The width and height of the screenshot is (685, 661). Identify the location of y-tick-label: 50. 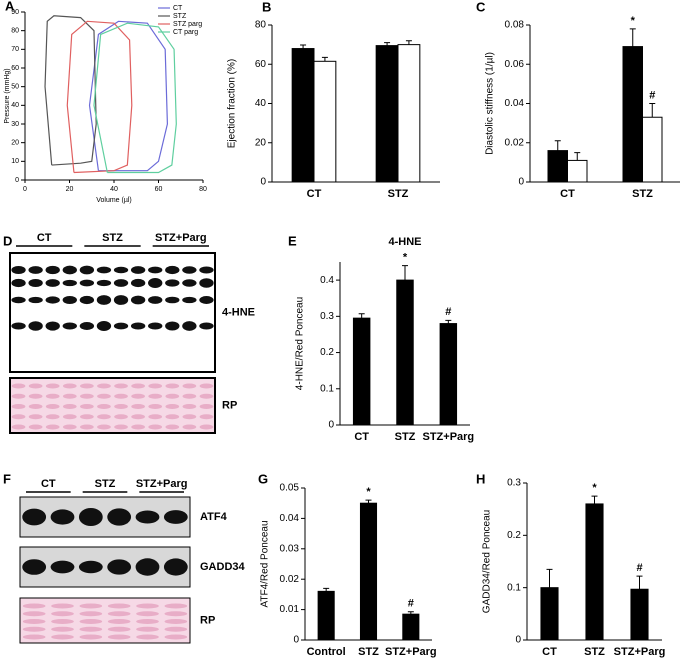
(15, 87).